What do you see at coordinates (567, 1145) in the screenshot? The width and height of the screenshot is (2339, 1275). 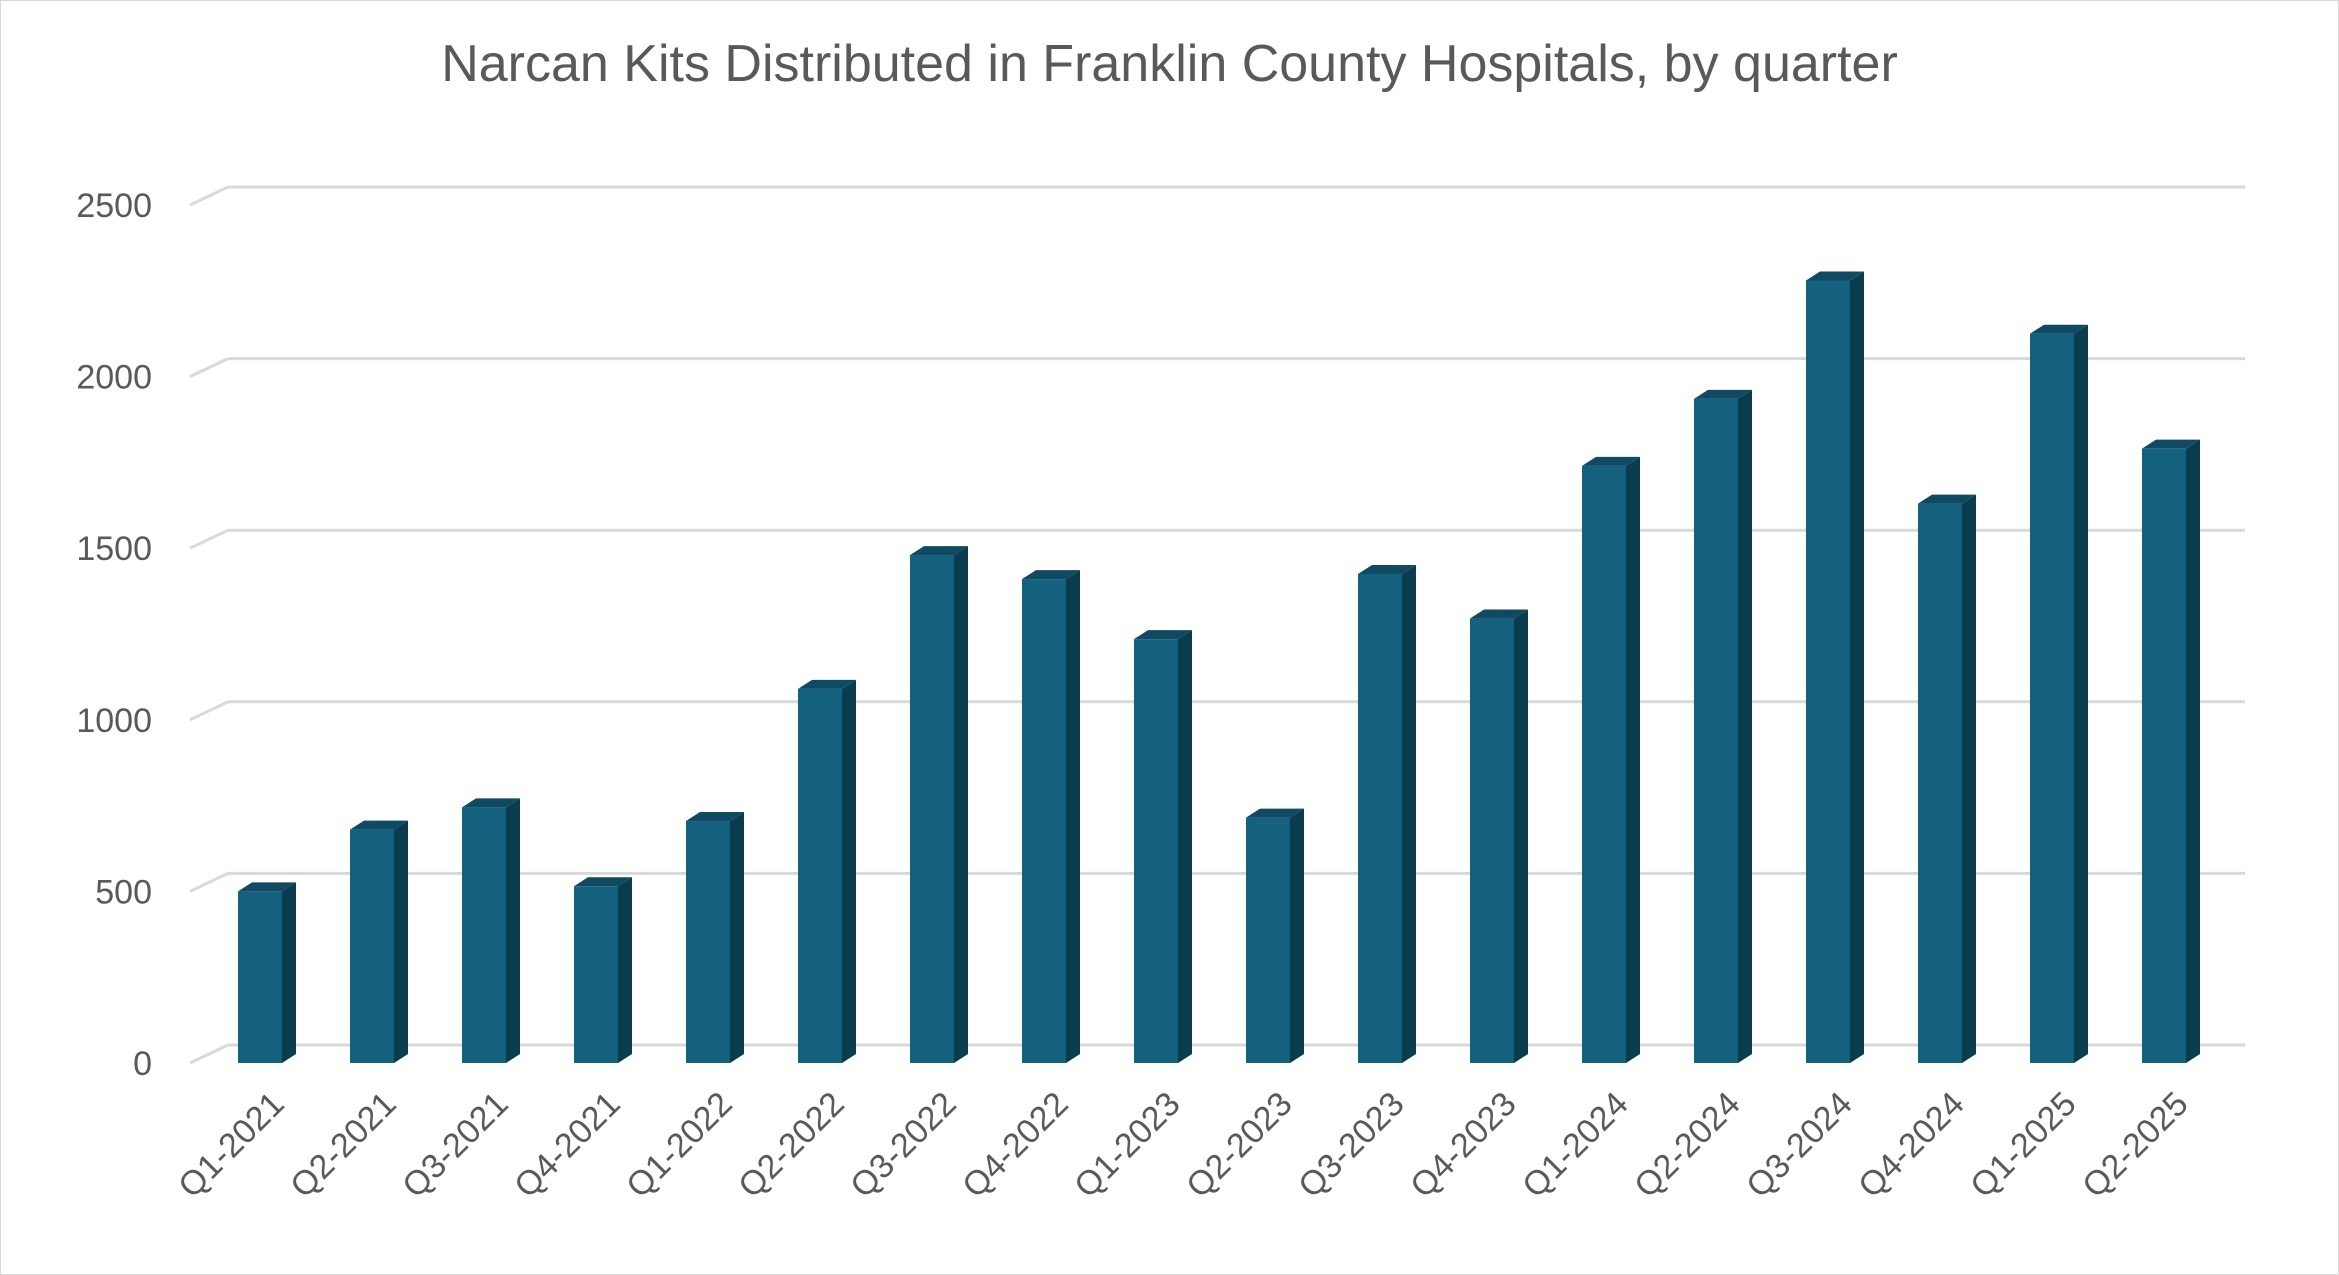 I see `x-tick-label: Q4-2021` at bounding box center [567, 1145].